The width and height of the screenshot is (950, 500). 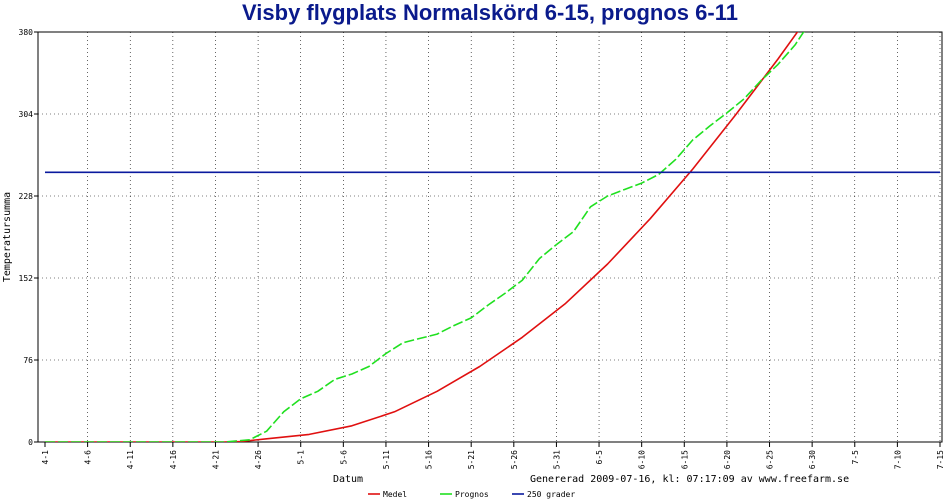 What do you see at coordinates (684, 459) in the screenshot?
I see `x-tick-label: 6-15` at bounding box center [684, 459].